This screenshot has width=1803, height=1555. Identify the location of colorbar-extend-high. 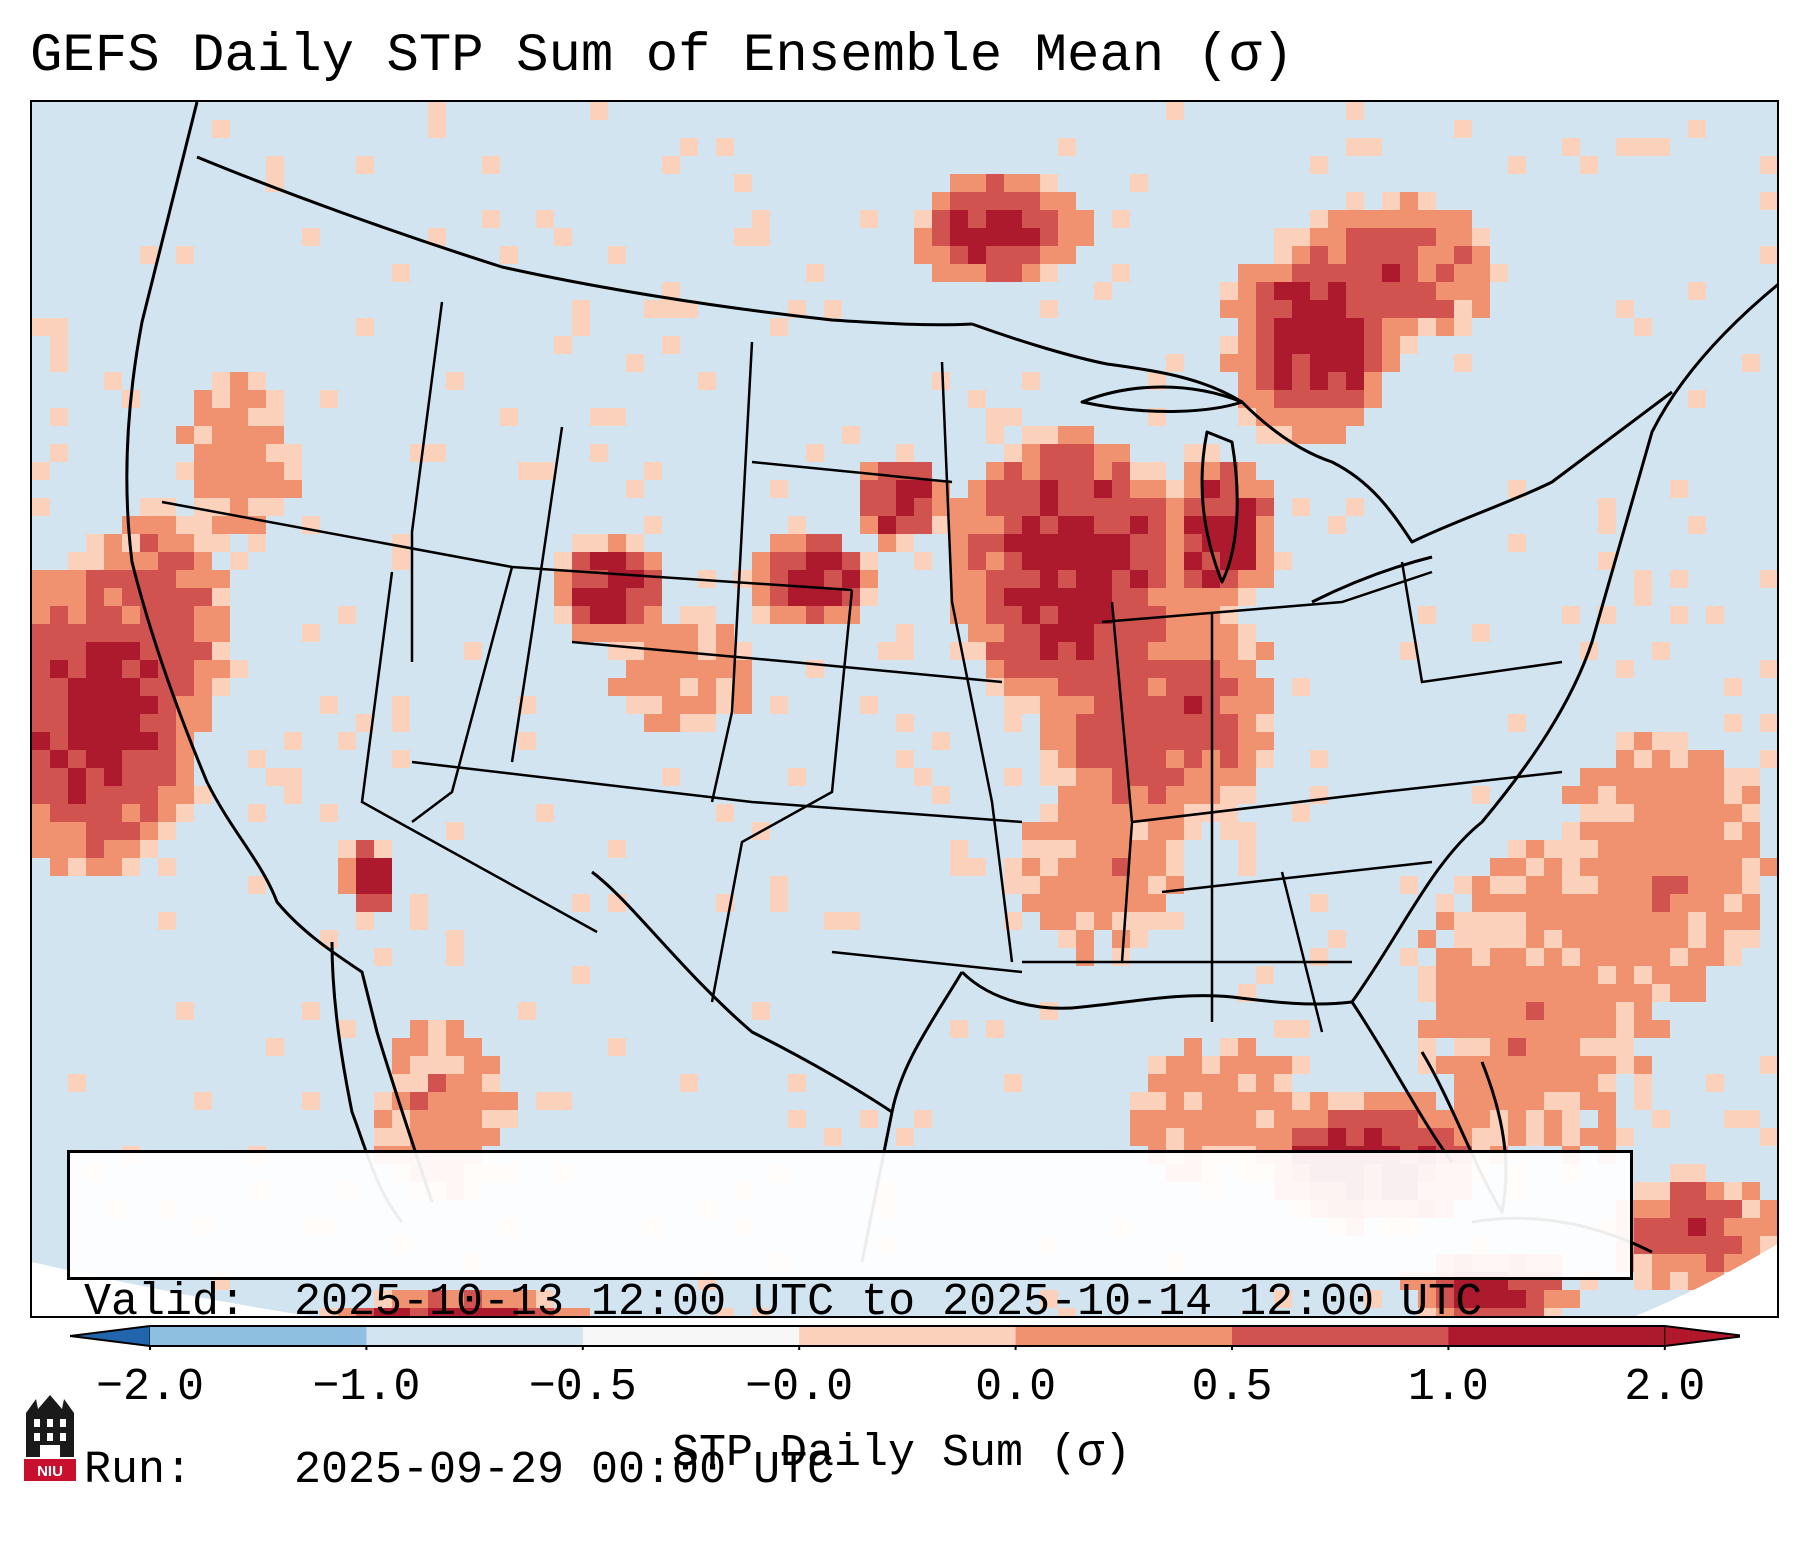
(1702, 1336).